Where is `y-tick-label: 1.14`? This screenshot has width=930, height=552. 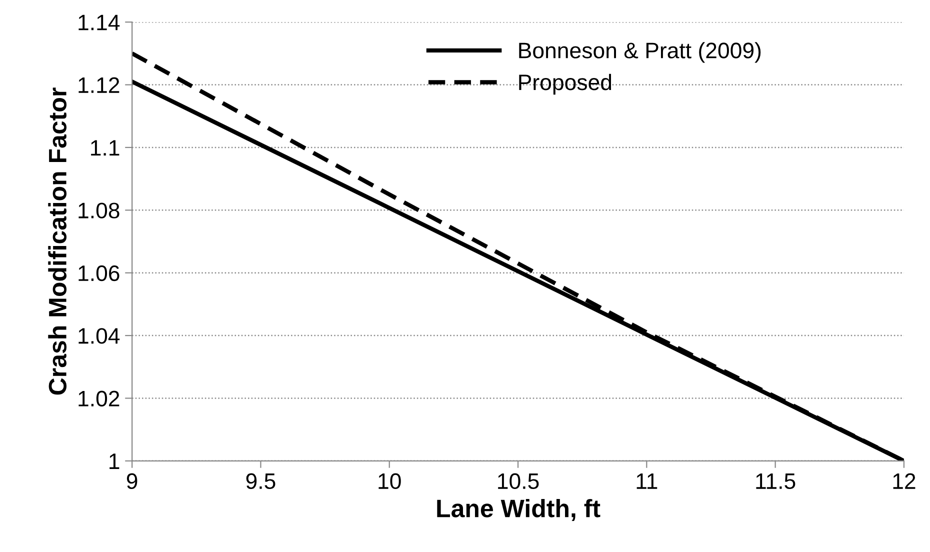
y-tick-label: 1.14 is located at coordinates (99, 22).